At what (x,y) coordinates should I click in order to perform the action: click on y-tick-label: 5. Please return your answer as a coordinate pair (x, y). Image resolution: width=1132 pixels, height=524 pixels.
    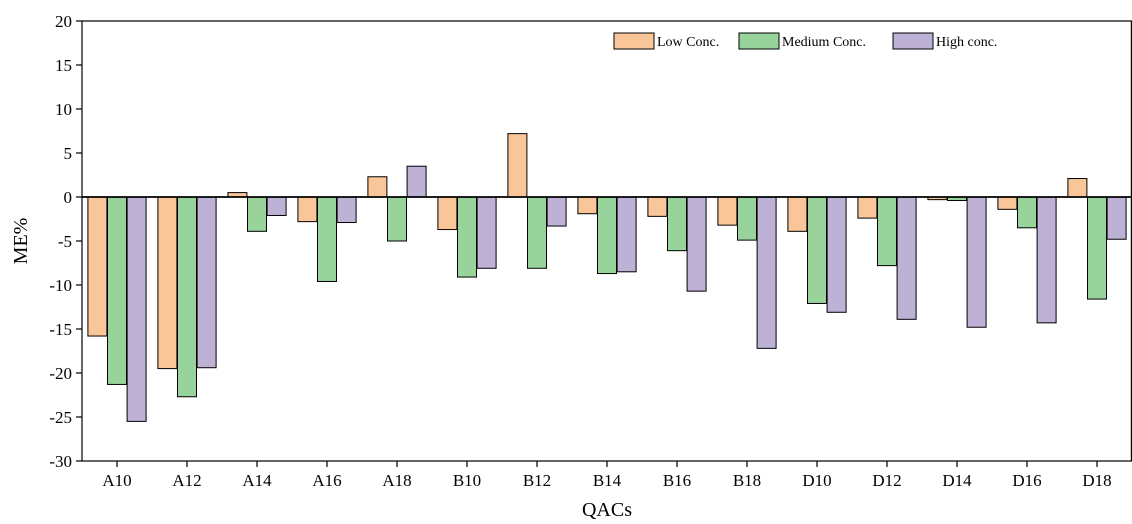
    Looking at the image, I should click on (68, 153).